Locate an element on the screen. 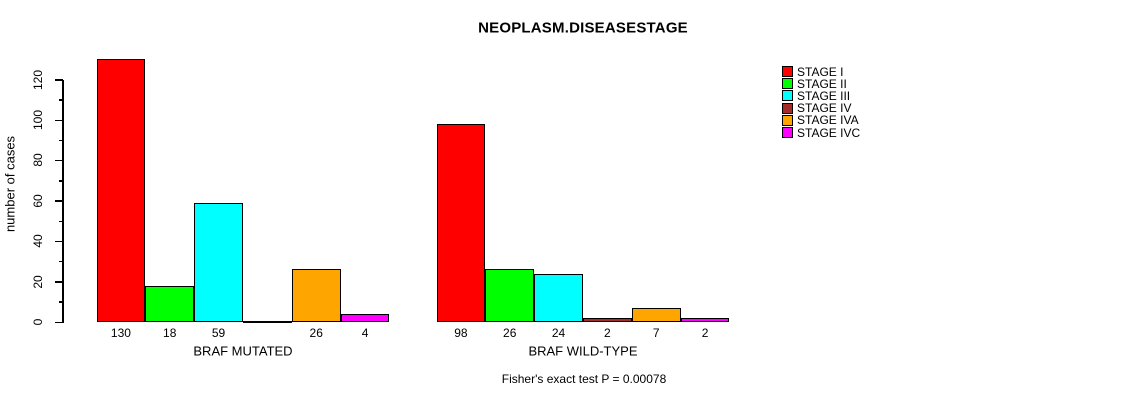 This screenshot has width=1140, height=400. legend-label-stage-ivc: STAGE IVC is located at coordinates (829, 132).